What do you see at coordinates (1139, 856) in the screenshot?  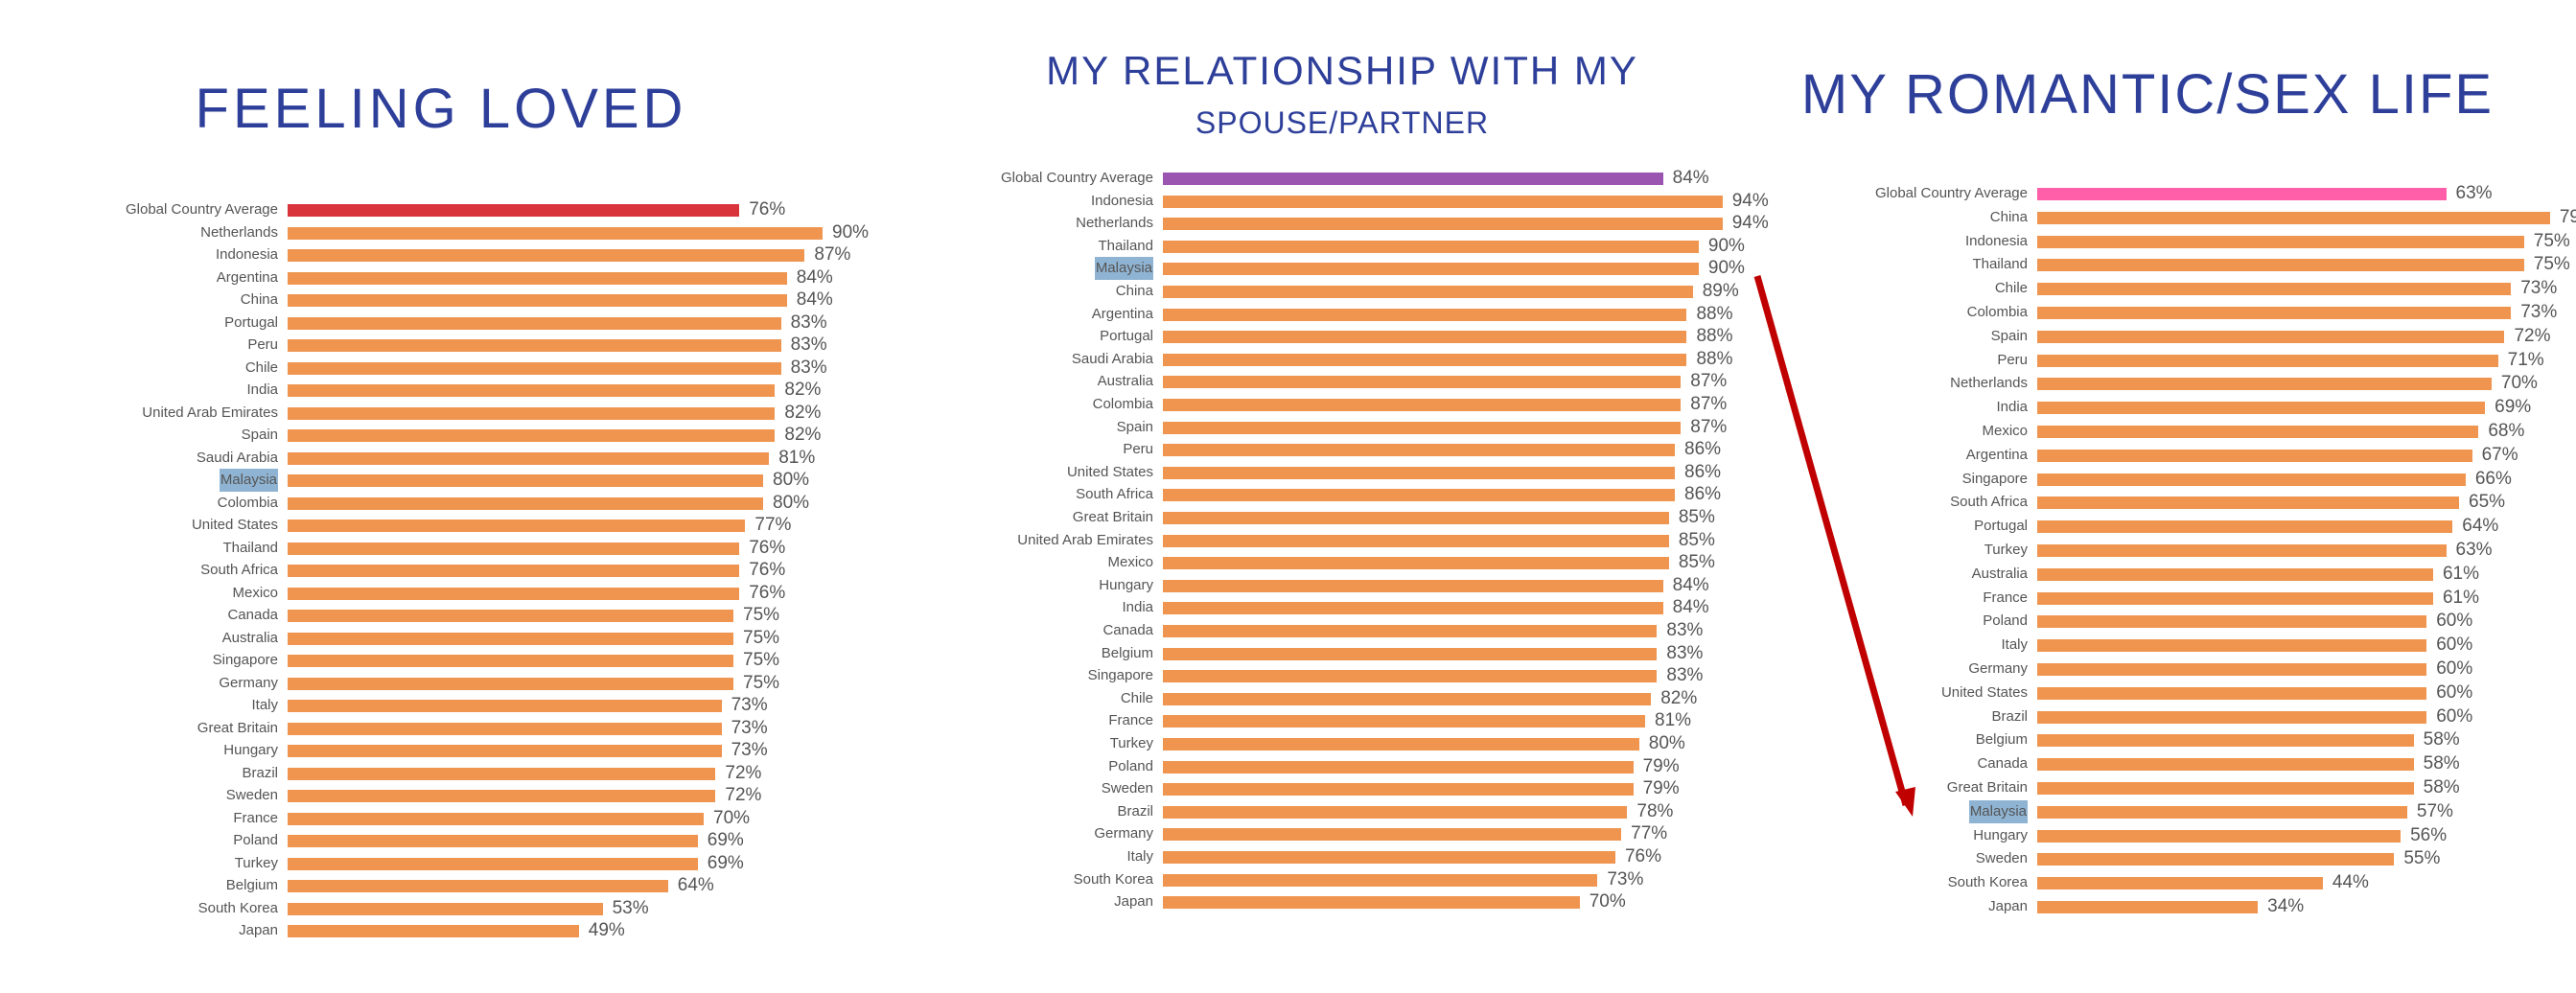 I see `category-label: Italy` at bounding box center [1139, 856].